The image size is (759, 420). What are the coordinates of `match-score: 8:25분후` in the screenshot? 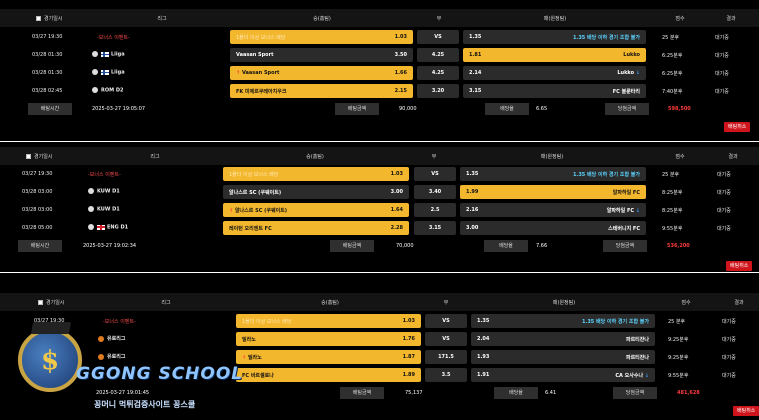 It's located at (672, 211).